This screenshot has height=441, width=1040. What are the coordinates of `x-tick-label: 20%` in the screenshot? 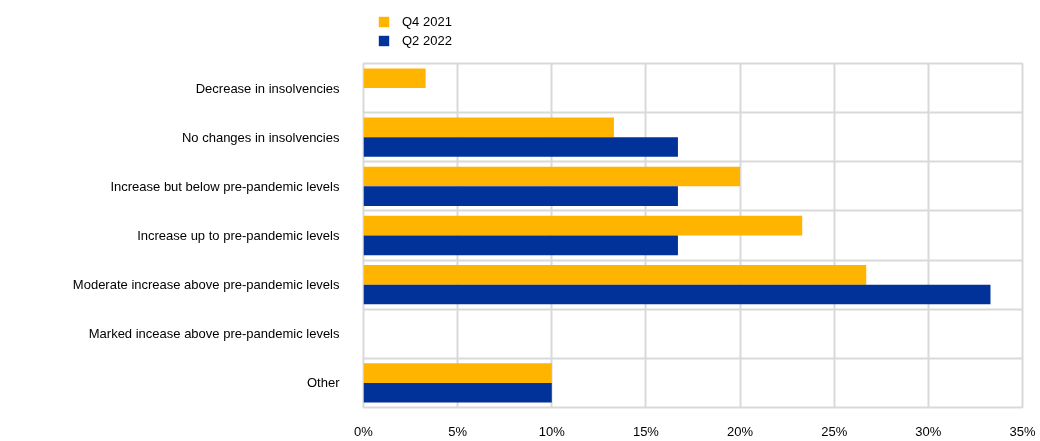 It's located at (740, 431).